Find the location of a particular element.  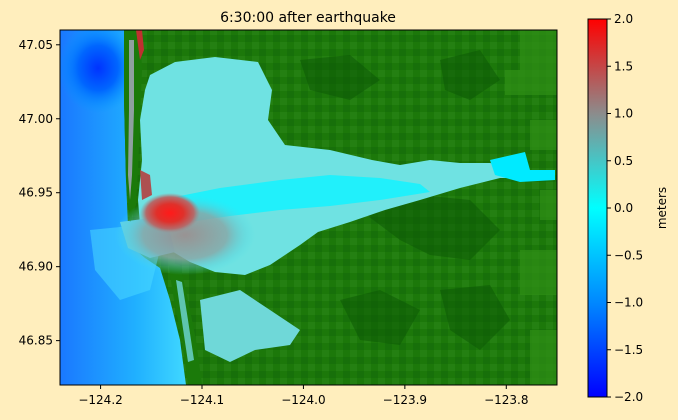

colorbar-tick-label: −1.0 is located at coordinates (628, 303).